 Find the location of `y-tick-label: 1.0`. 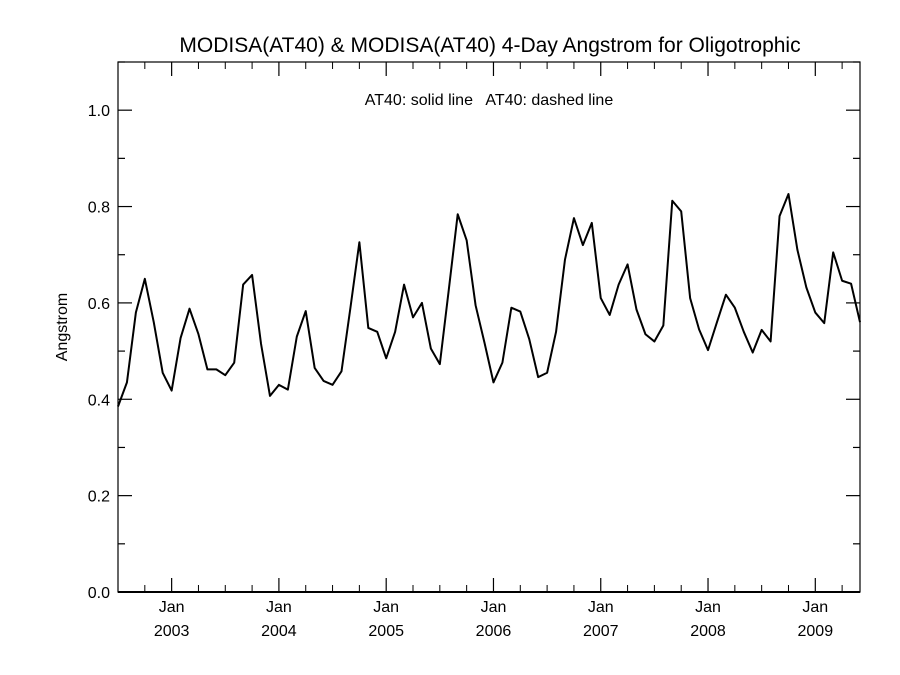

y-tick-label: 1.0 is located at coordinates (99, 111).